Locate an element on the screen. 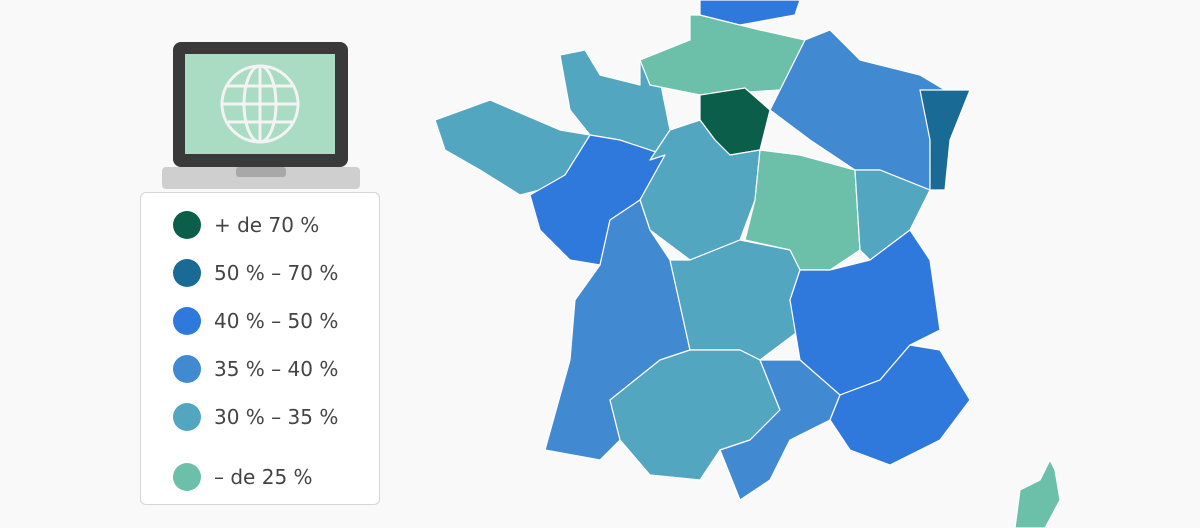 This screenshot has height=528, width=1200. legend-label: – de 25 % is located at coordinates (263, 477).